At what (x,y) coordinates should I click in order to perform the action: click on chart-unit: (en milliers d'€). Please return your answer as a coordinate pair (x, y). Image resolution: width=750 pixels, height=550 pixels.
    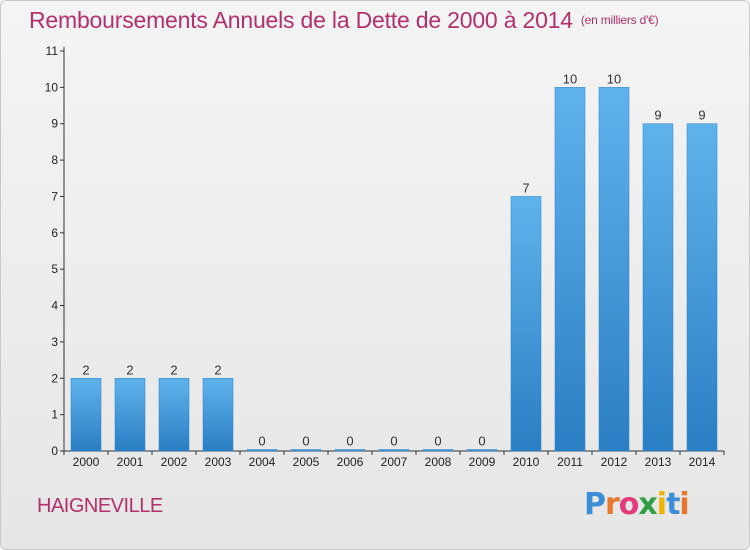
    Looking at the image, I should click on (619, 20).